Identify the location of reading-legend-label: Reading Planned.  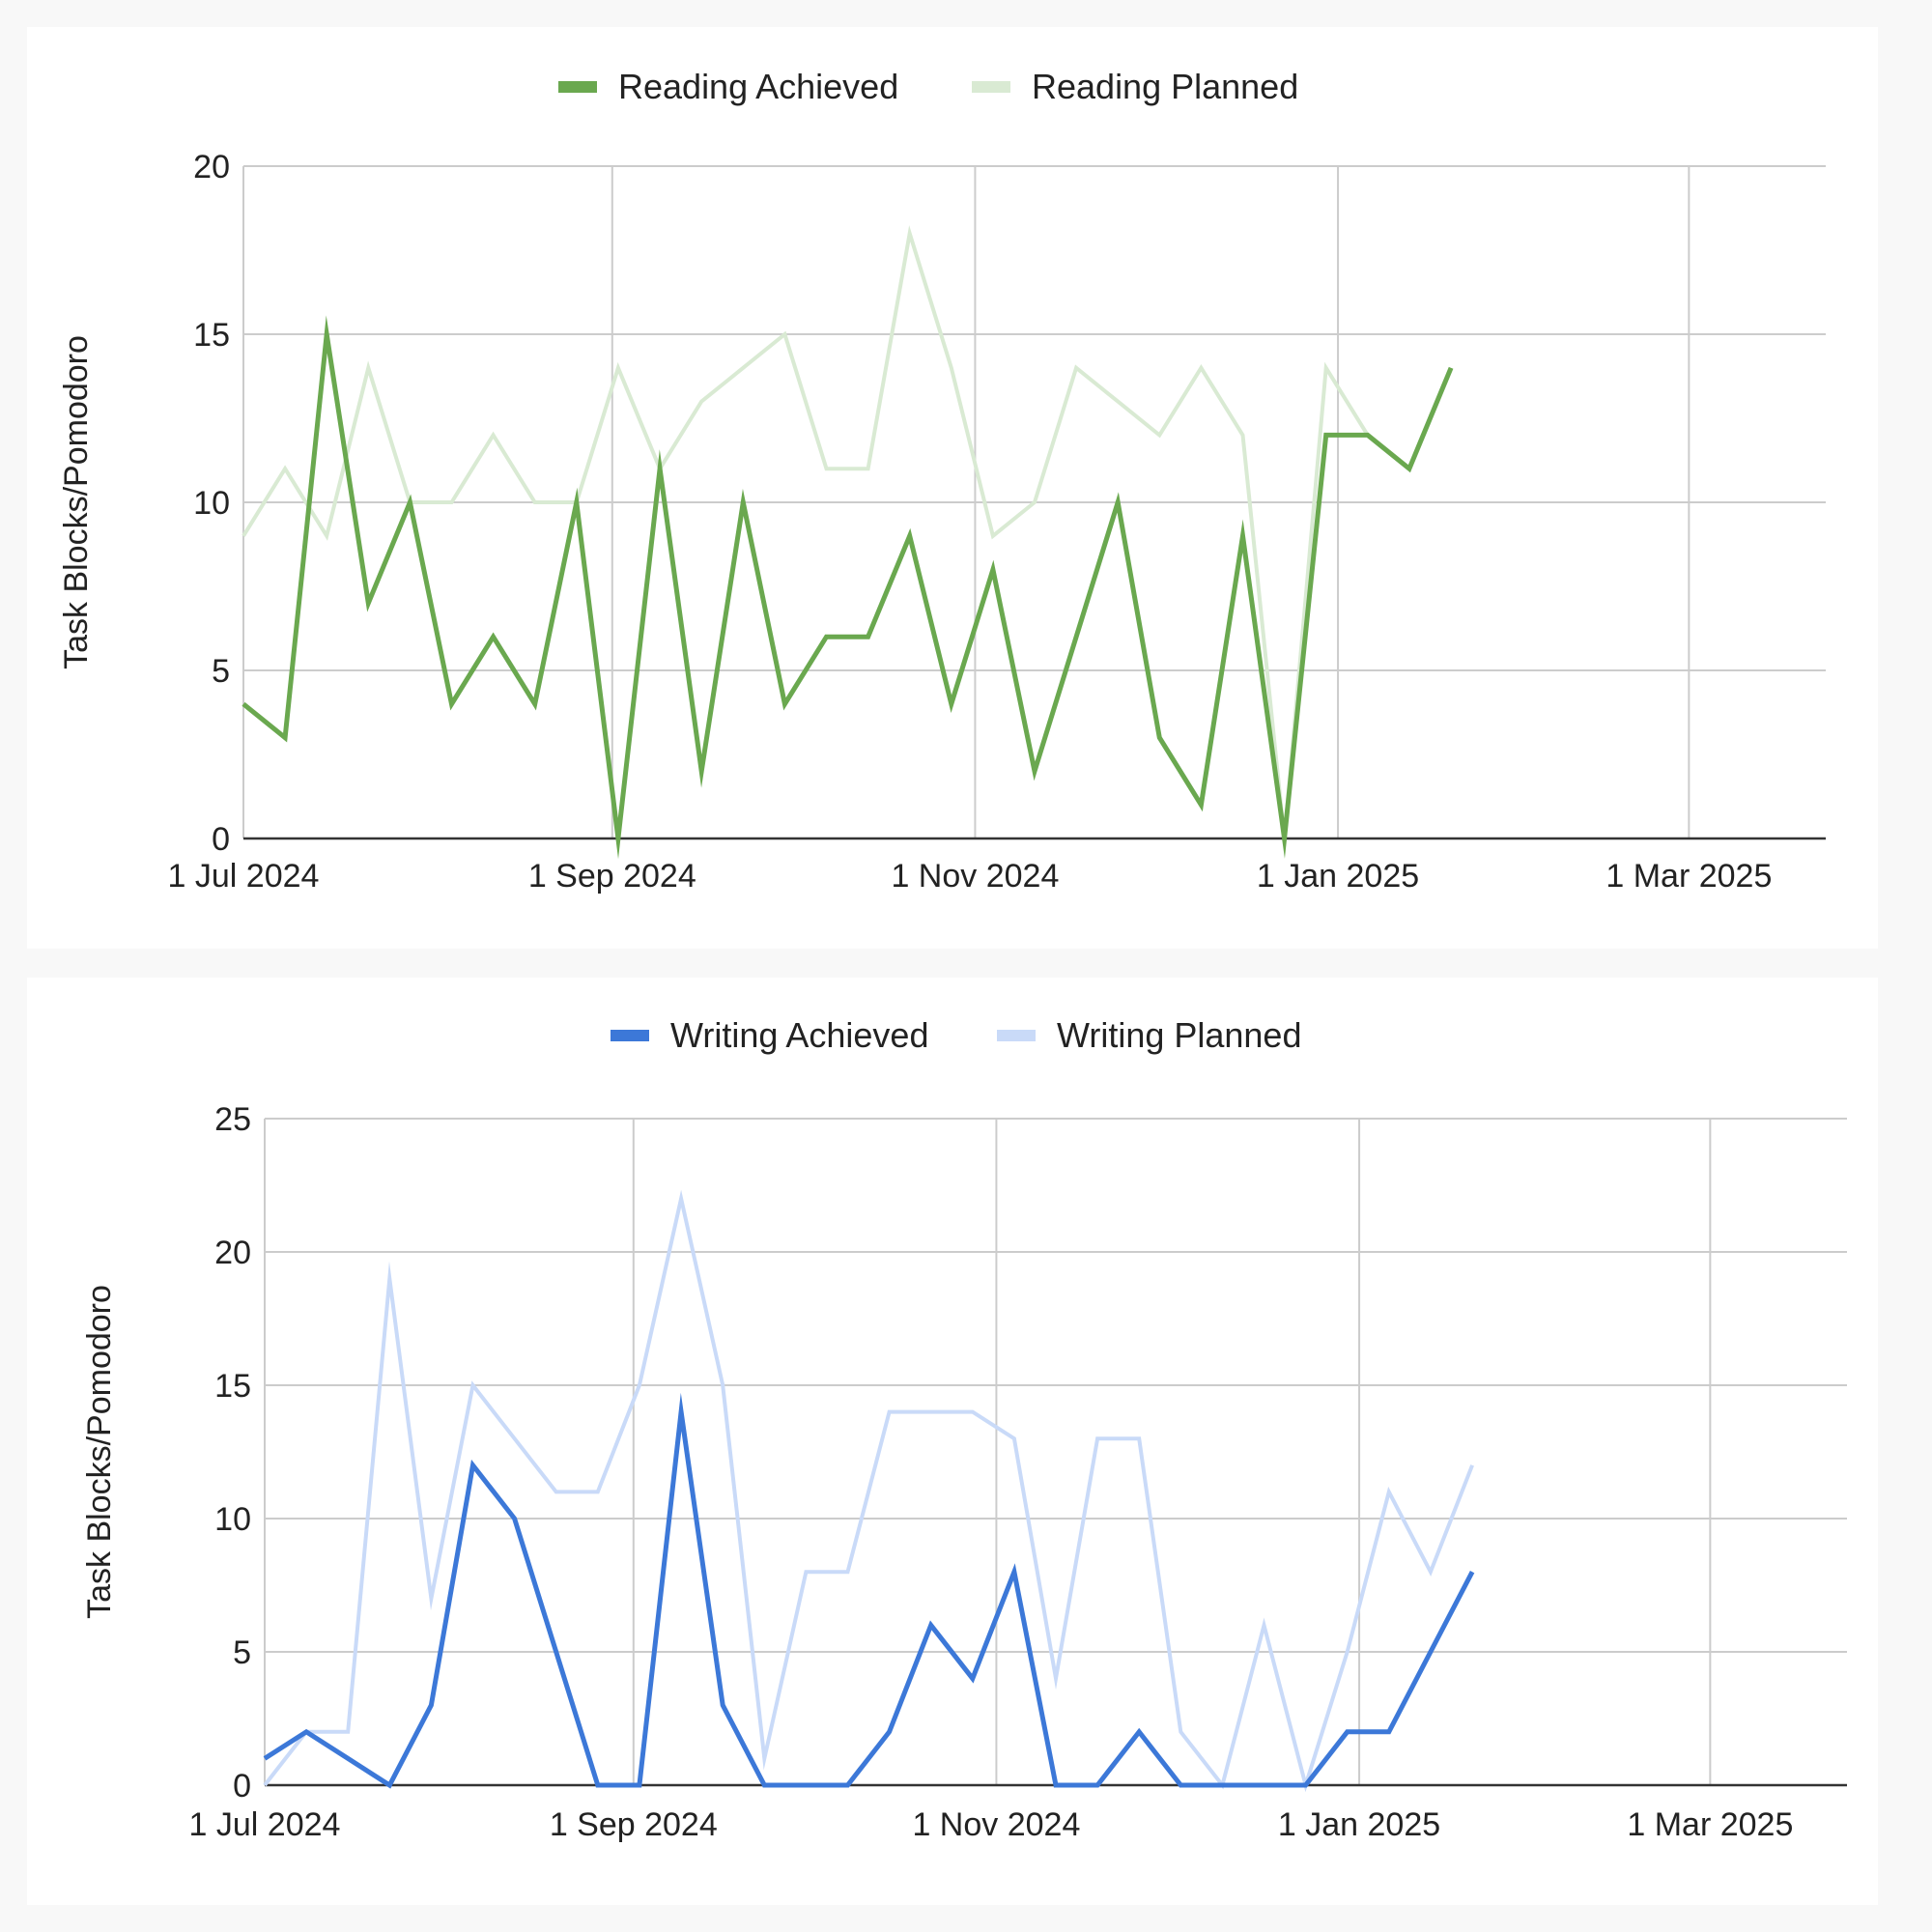
(1165, 86).